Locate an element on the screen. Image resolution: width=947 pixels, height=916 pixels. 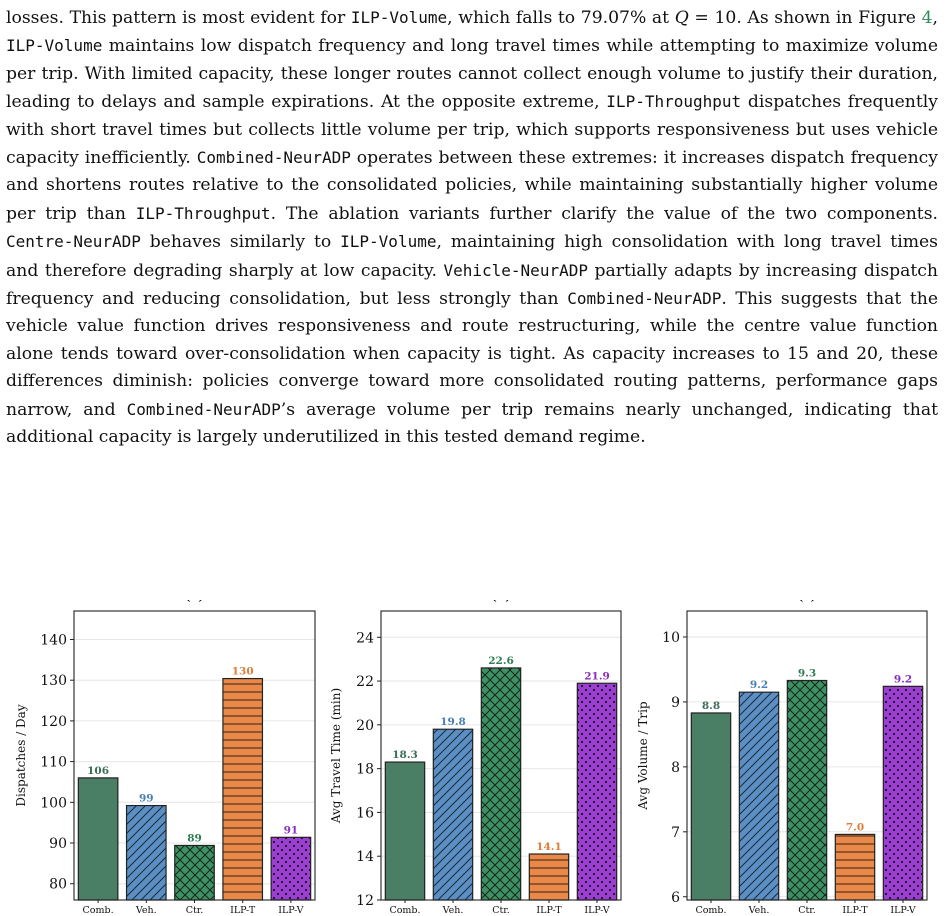
y-tick-label: 100 is located at coordinates (53, 803).